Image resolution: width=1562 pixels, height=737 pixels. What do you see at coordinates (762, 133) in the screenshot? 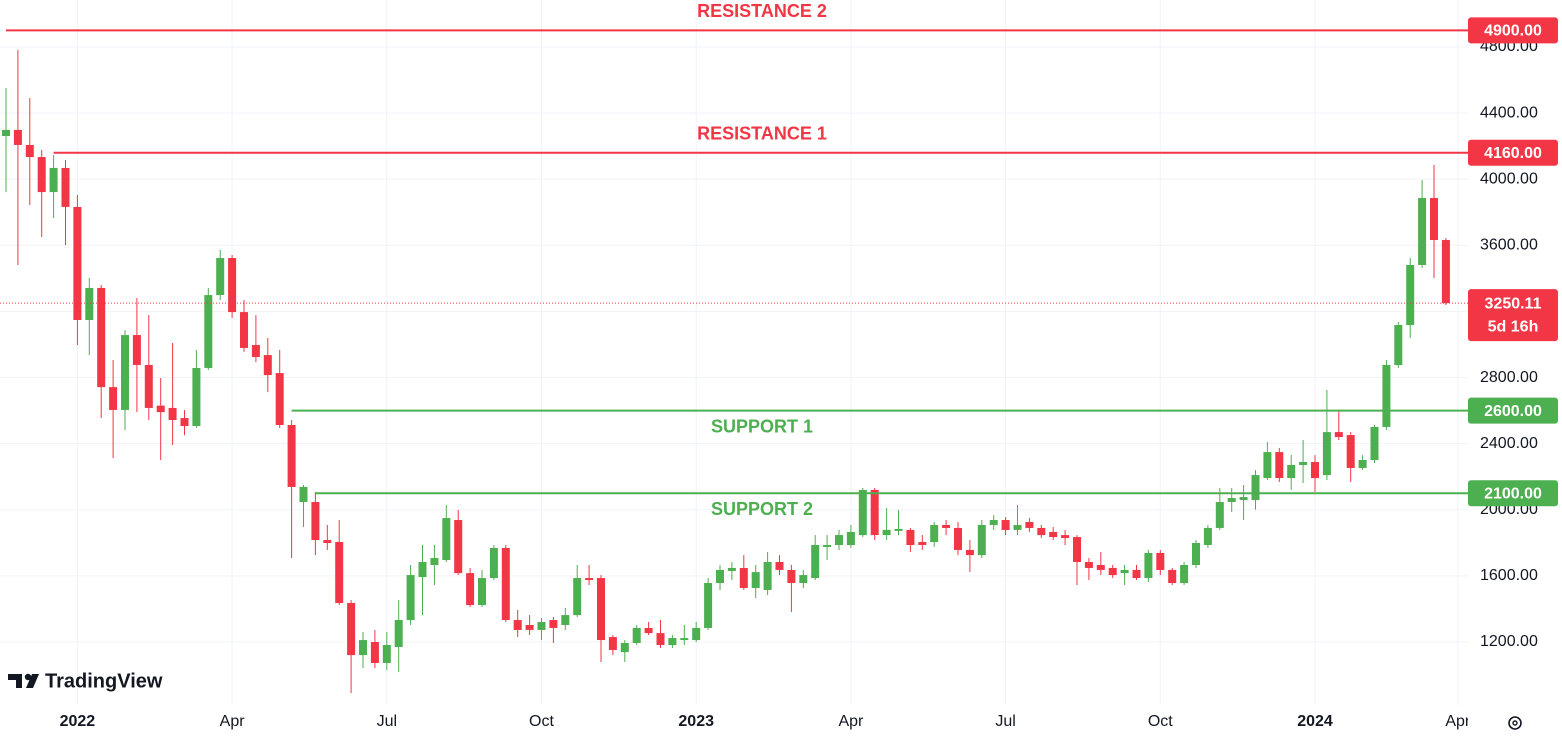
I see `level-name: RESISTANCE 1` at bounding box center [762, 133].